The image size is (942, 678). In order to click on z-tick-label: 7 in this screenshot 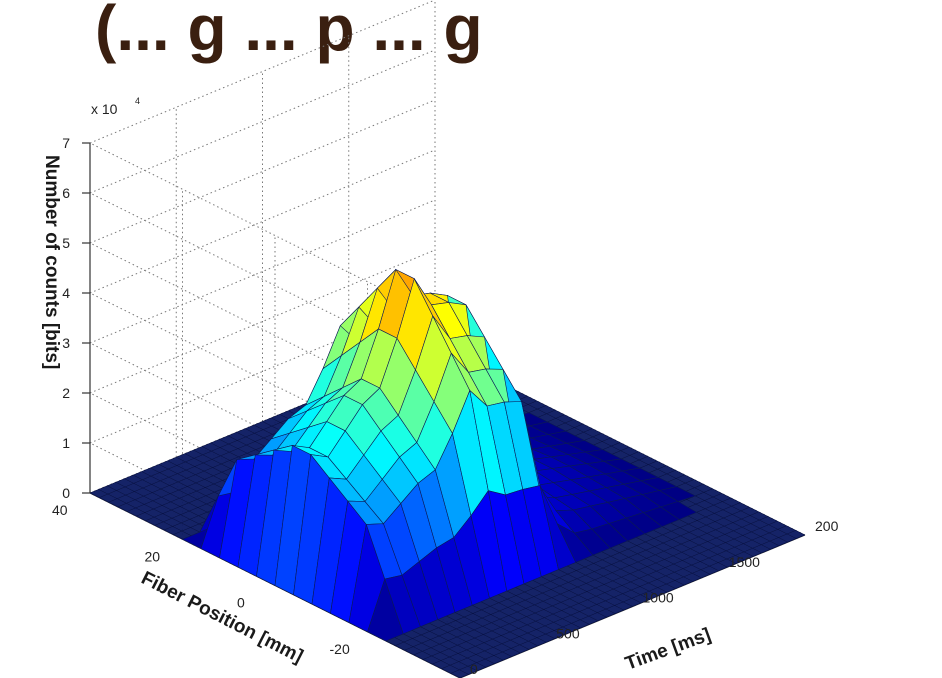, I will do `click(66, 143)`.